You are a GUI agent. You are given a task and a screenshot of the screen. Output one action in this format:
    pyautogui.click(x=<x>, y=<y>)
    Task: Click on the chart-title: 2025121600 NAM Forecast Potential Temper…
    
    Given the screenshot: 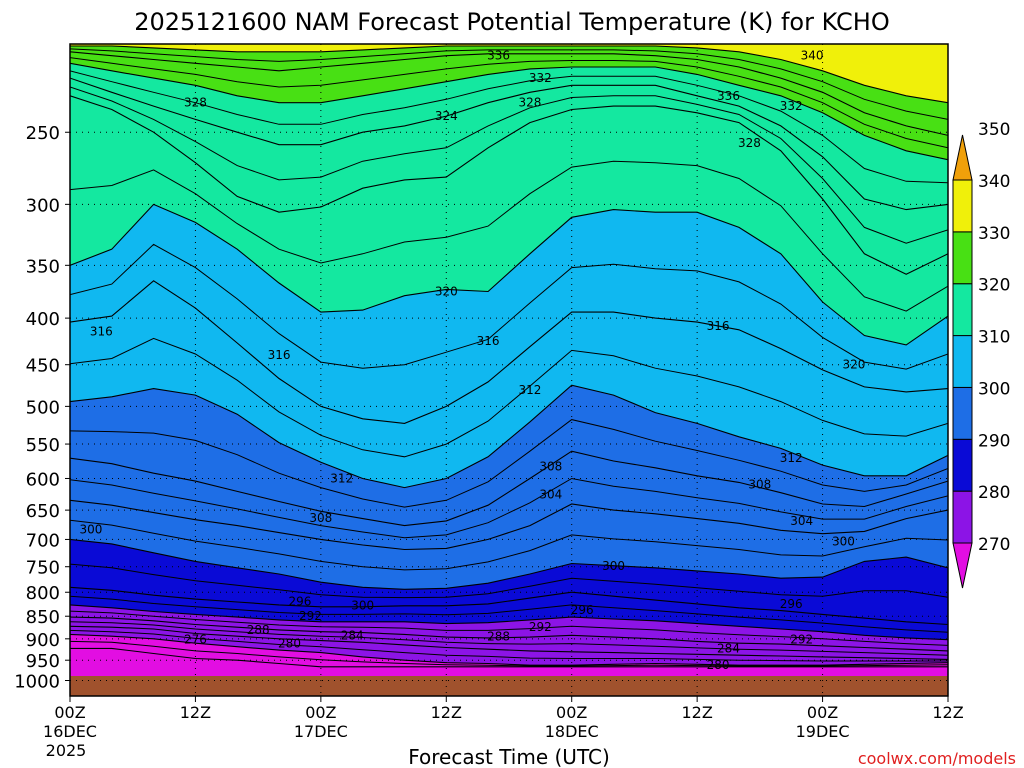 What is the action you would take?
    pyautogui.click(x=511, y=22)
    